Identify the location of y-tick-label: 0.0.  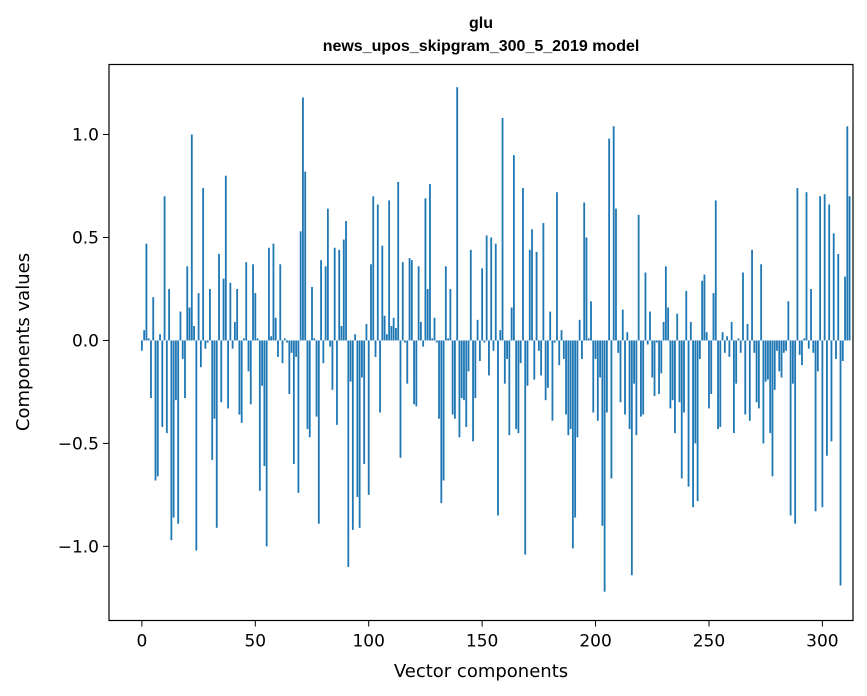
(85, 341).